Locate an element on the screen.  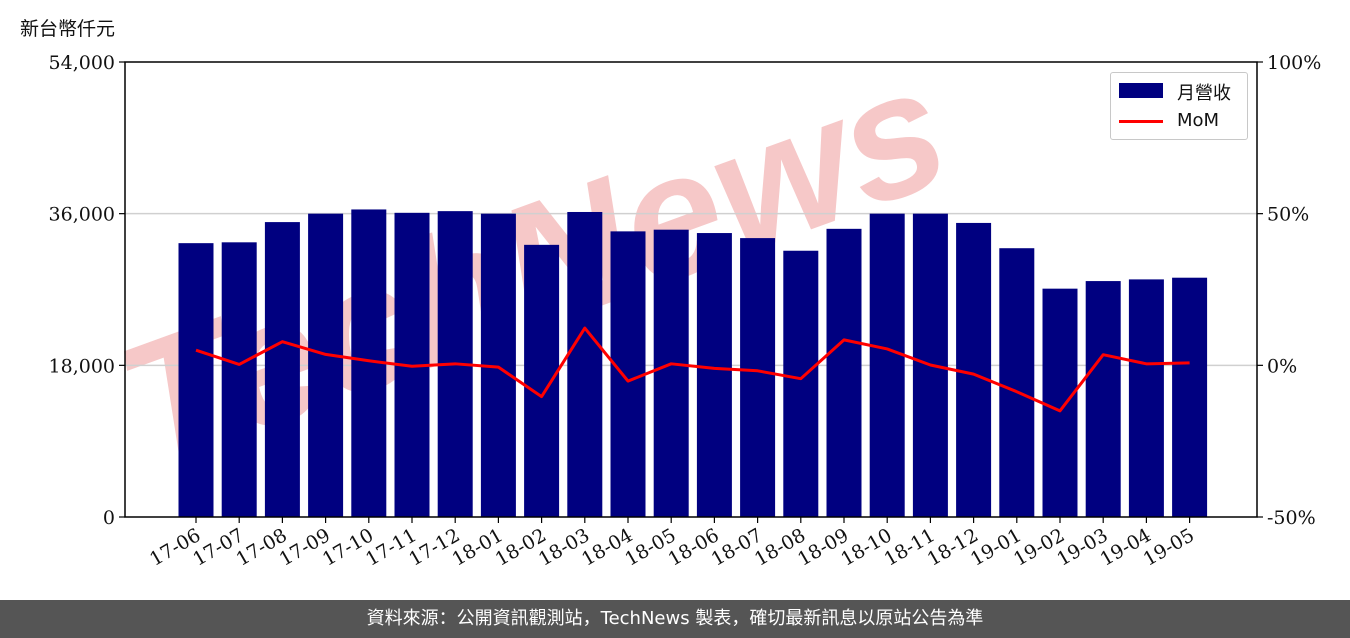
source-footer: 資料來源：公開資訊觀測站，TechNews 製表，確切最新訊息以原站公告為準 is located at coordinates (675, 619).